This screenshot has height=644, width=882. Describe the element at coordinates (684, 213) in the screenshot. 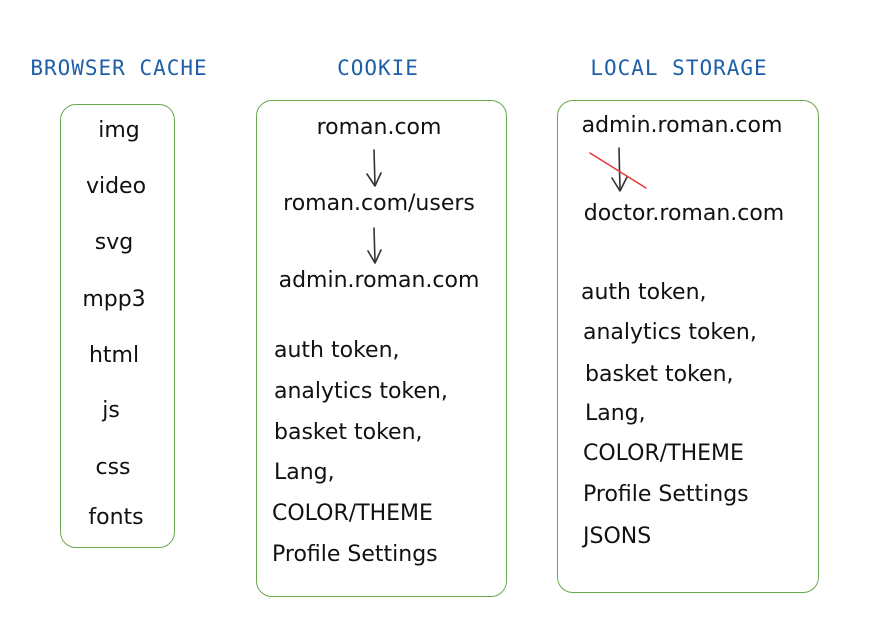

I see `local-storage-domain-doctor: doctor.roman.com` at that location.